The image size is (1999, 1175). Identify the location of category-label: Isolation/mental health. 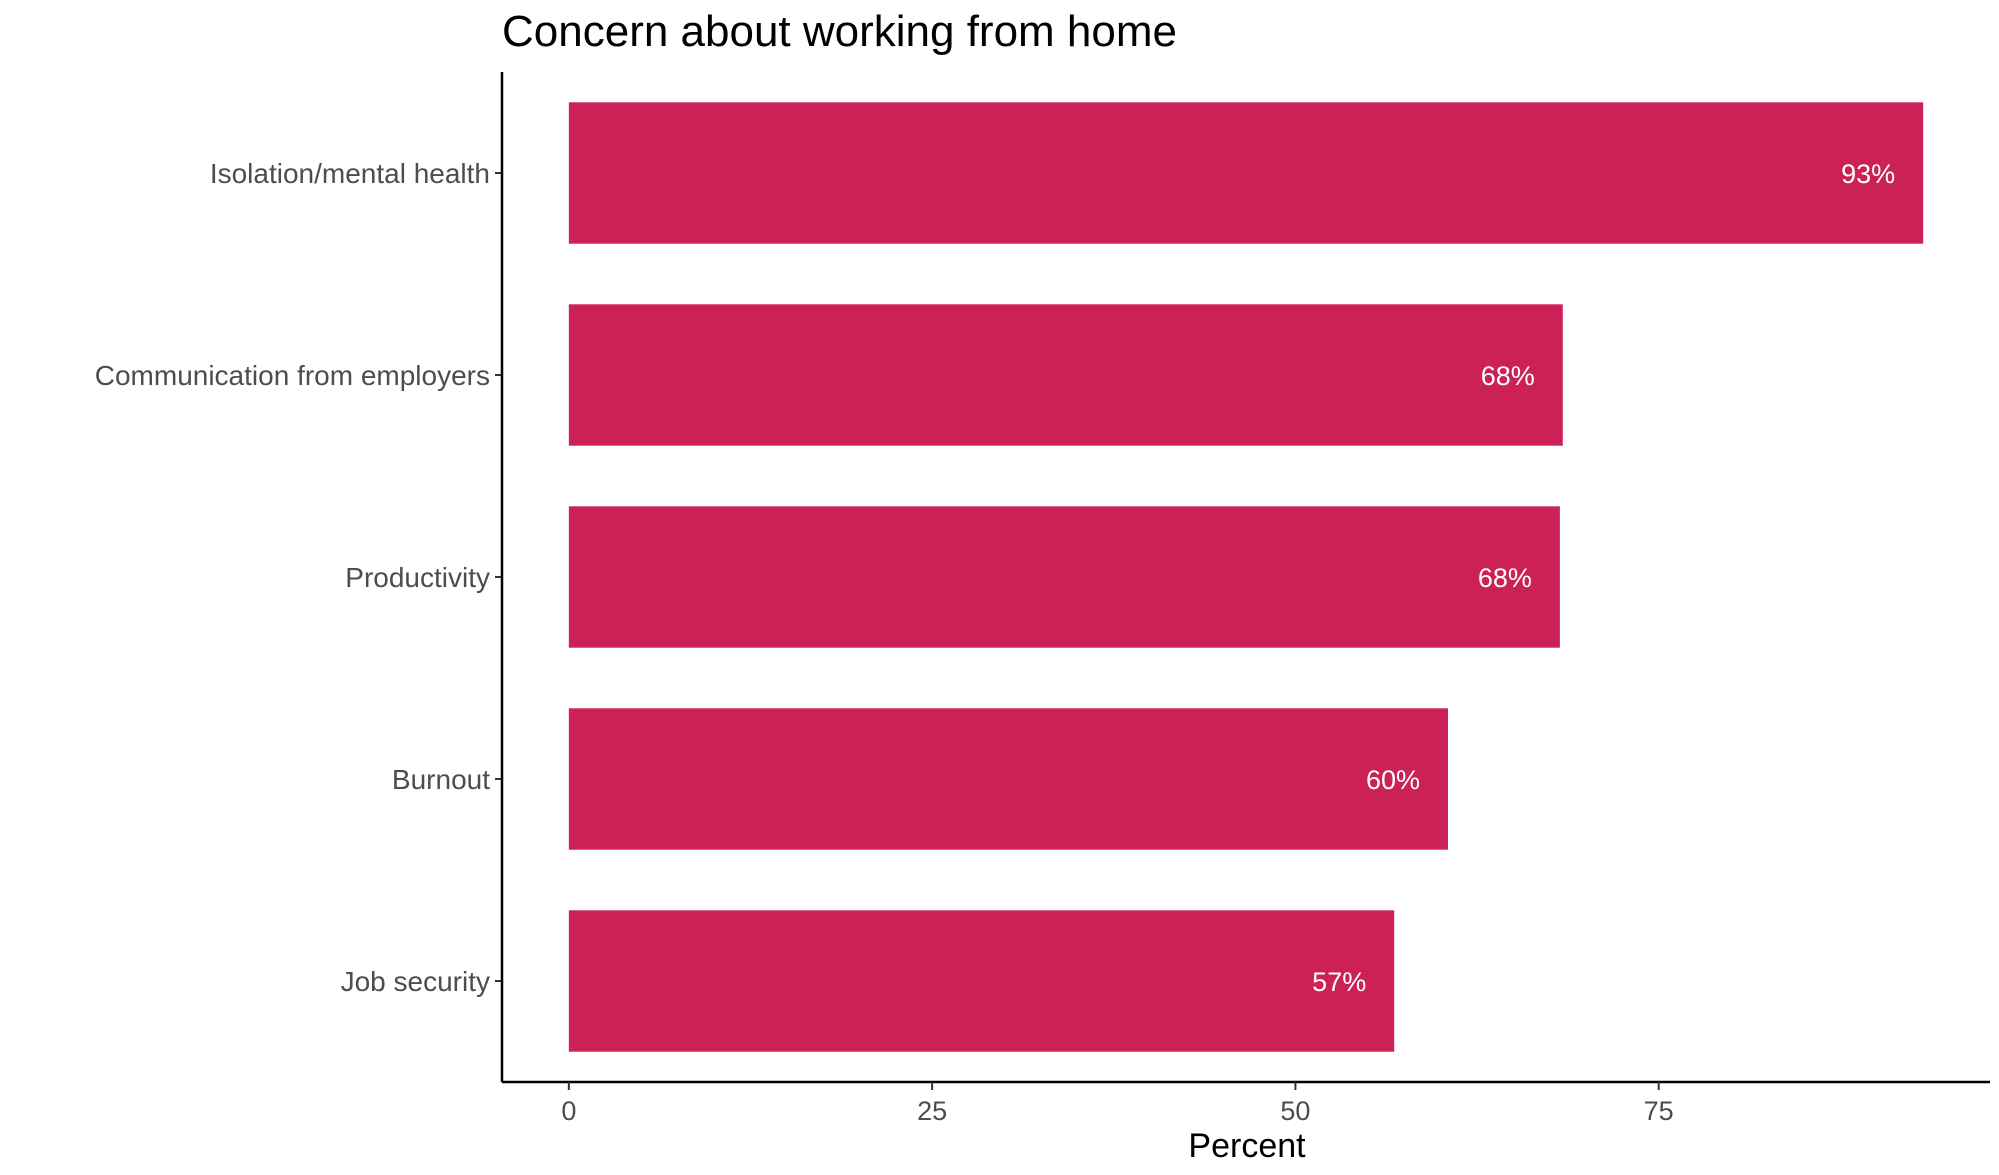
(350, 173).